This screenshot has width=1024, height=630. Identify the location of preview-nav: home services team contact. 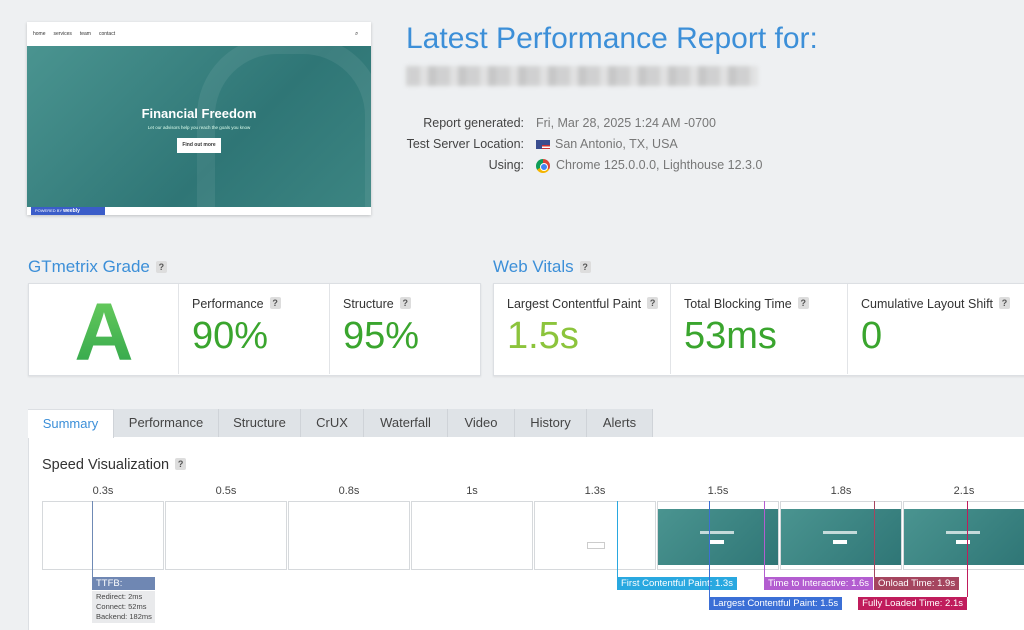
(78, 34).